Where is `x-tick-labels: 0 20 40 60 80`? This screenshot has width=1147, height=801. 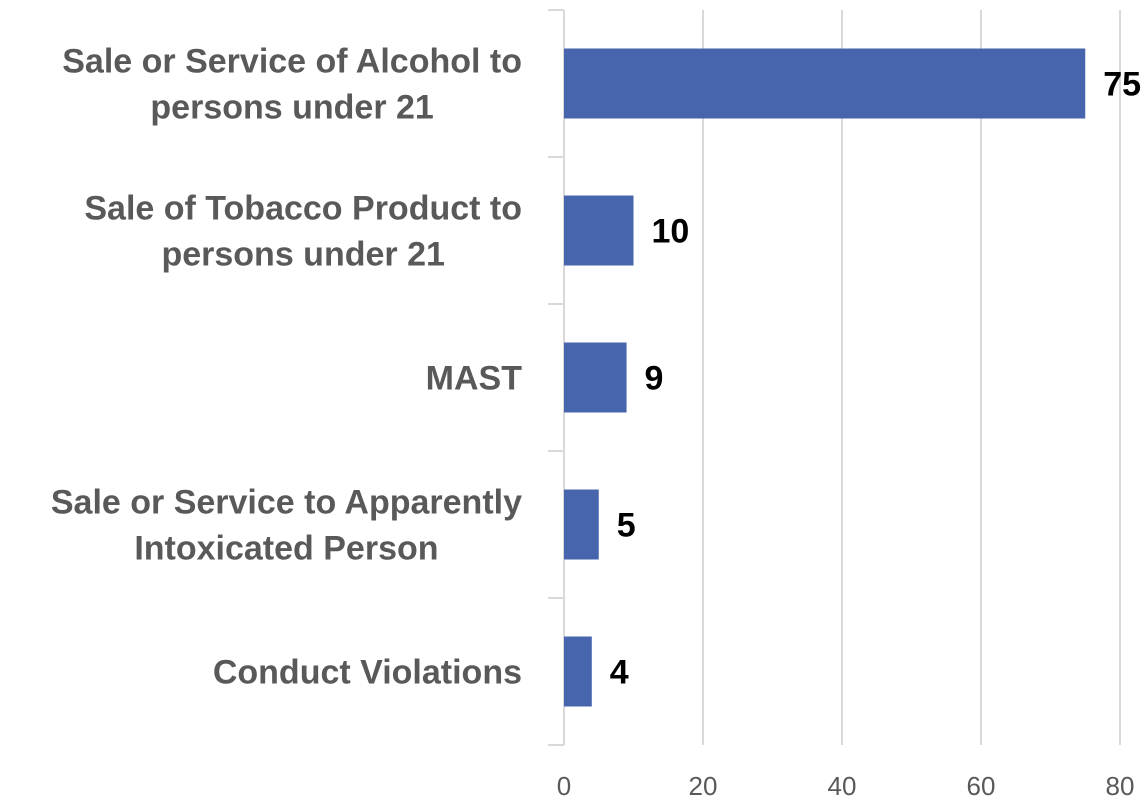 x-tick-labels: 0 20 40 60 80 is located at coordinates (846, 786).